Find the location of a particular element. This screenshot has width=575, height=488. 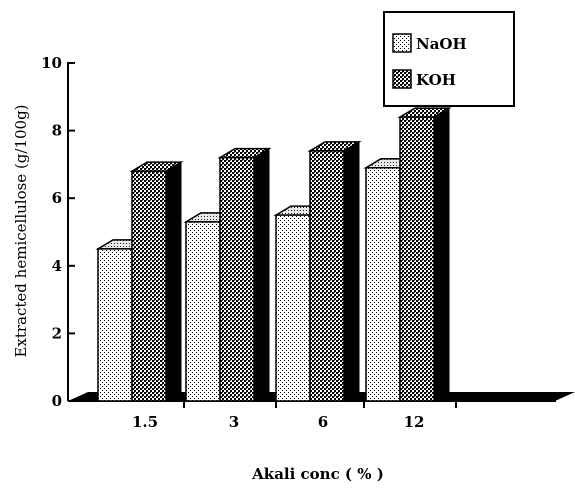

x-tick-label: 1.5 is located at coordinates (145, 422).